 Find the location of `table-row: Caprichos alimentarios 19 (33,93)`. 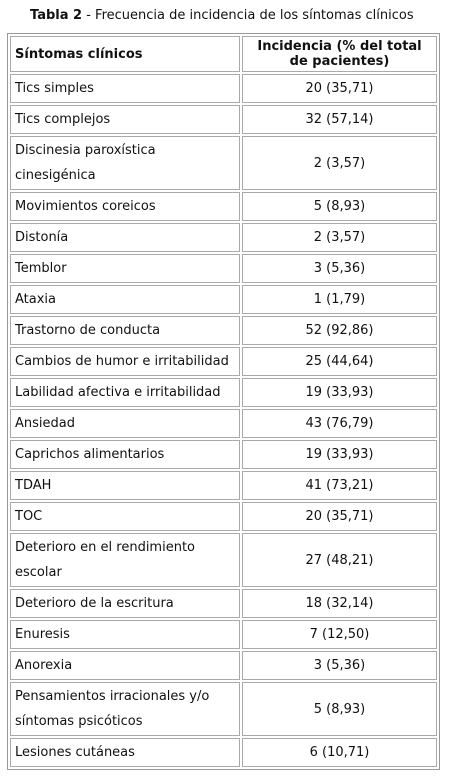

table-row: Caprichos alimentarios 19 (33,93) is located at coordinates (223, 454).